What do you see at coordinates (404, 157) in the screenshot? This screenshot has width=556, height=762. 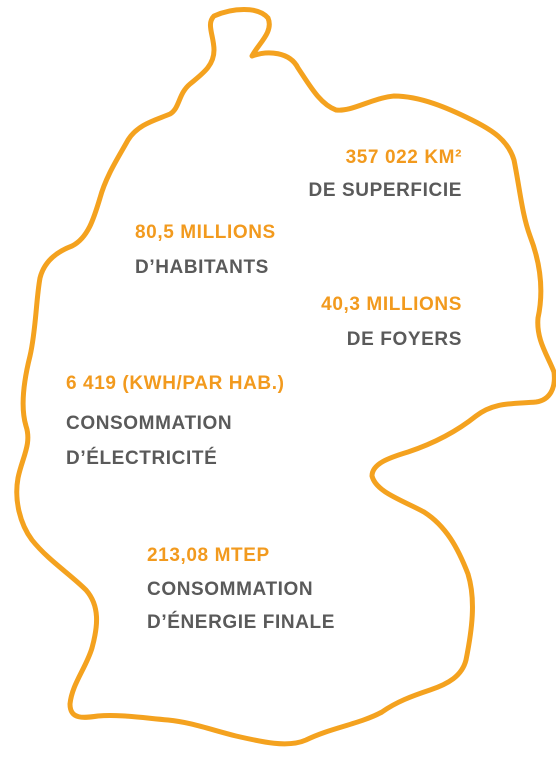 I see `stat-value: 357 022 KM²` at bounding box center [404, 157].